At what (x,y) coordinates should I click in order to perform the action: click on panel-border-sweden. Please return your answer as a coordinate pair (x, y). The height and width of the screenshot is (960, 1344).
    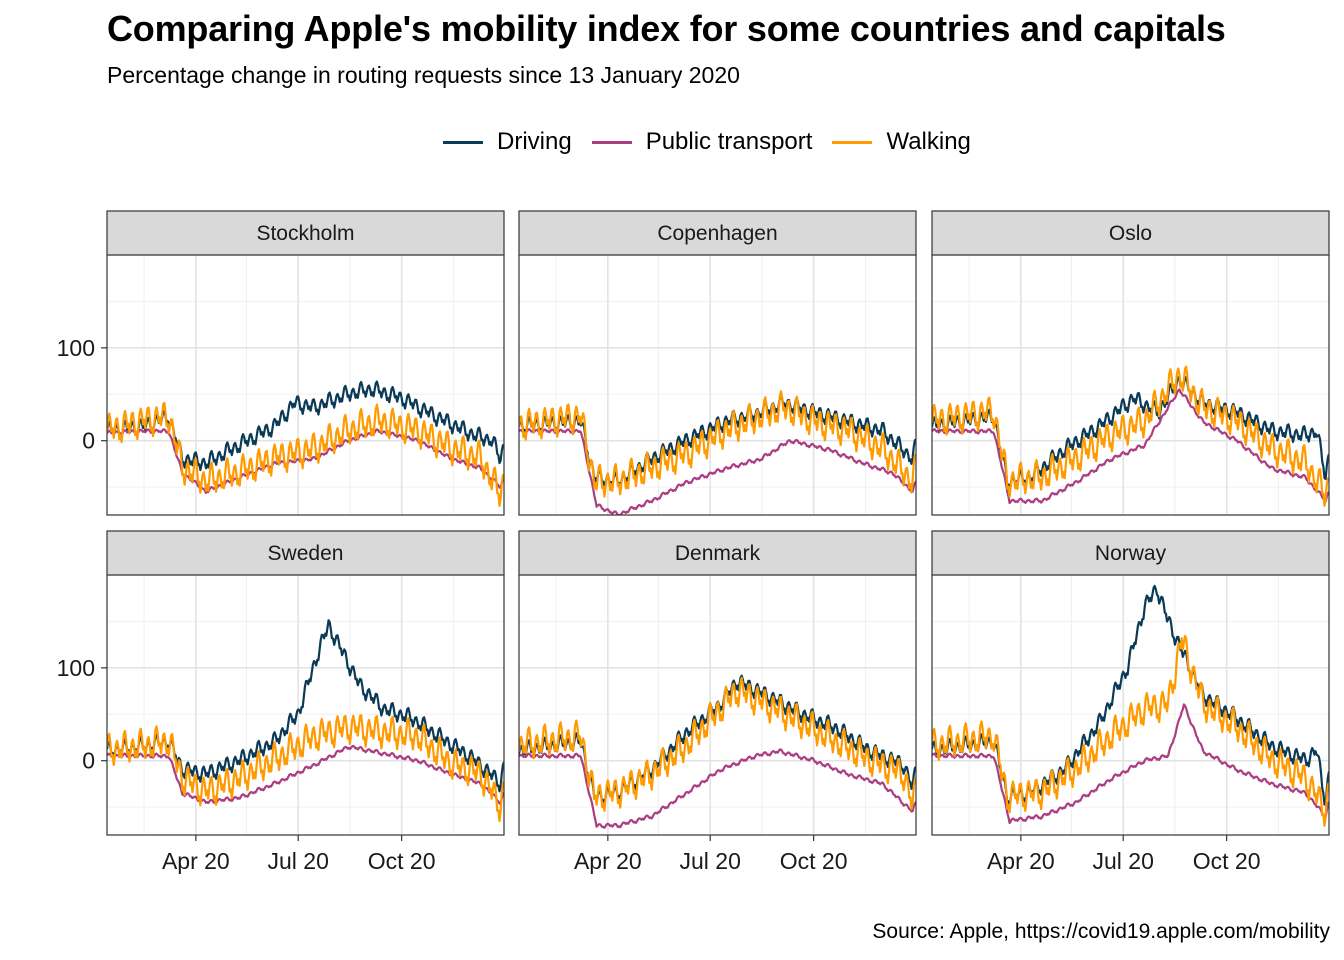
    Looking at the image, I should click on (305, 705).